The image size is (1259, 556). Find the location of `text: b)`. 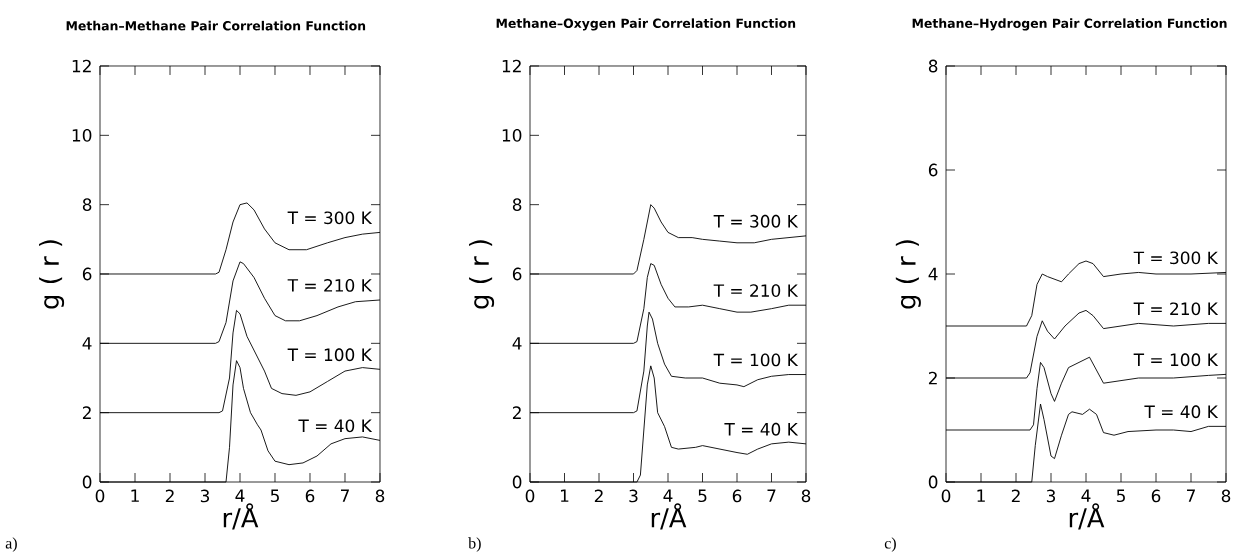

text: b) is located at coordinates (474, 544).